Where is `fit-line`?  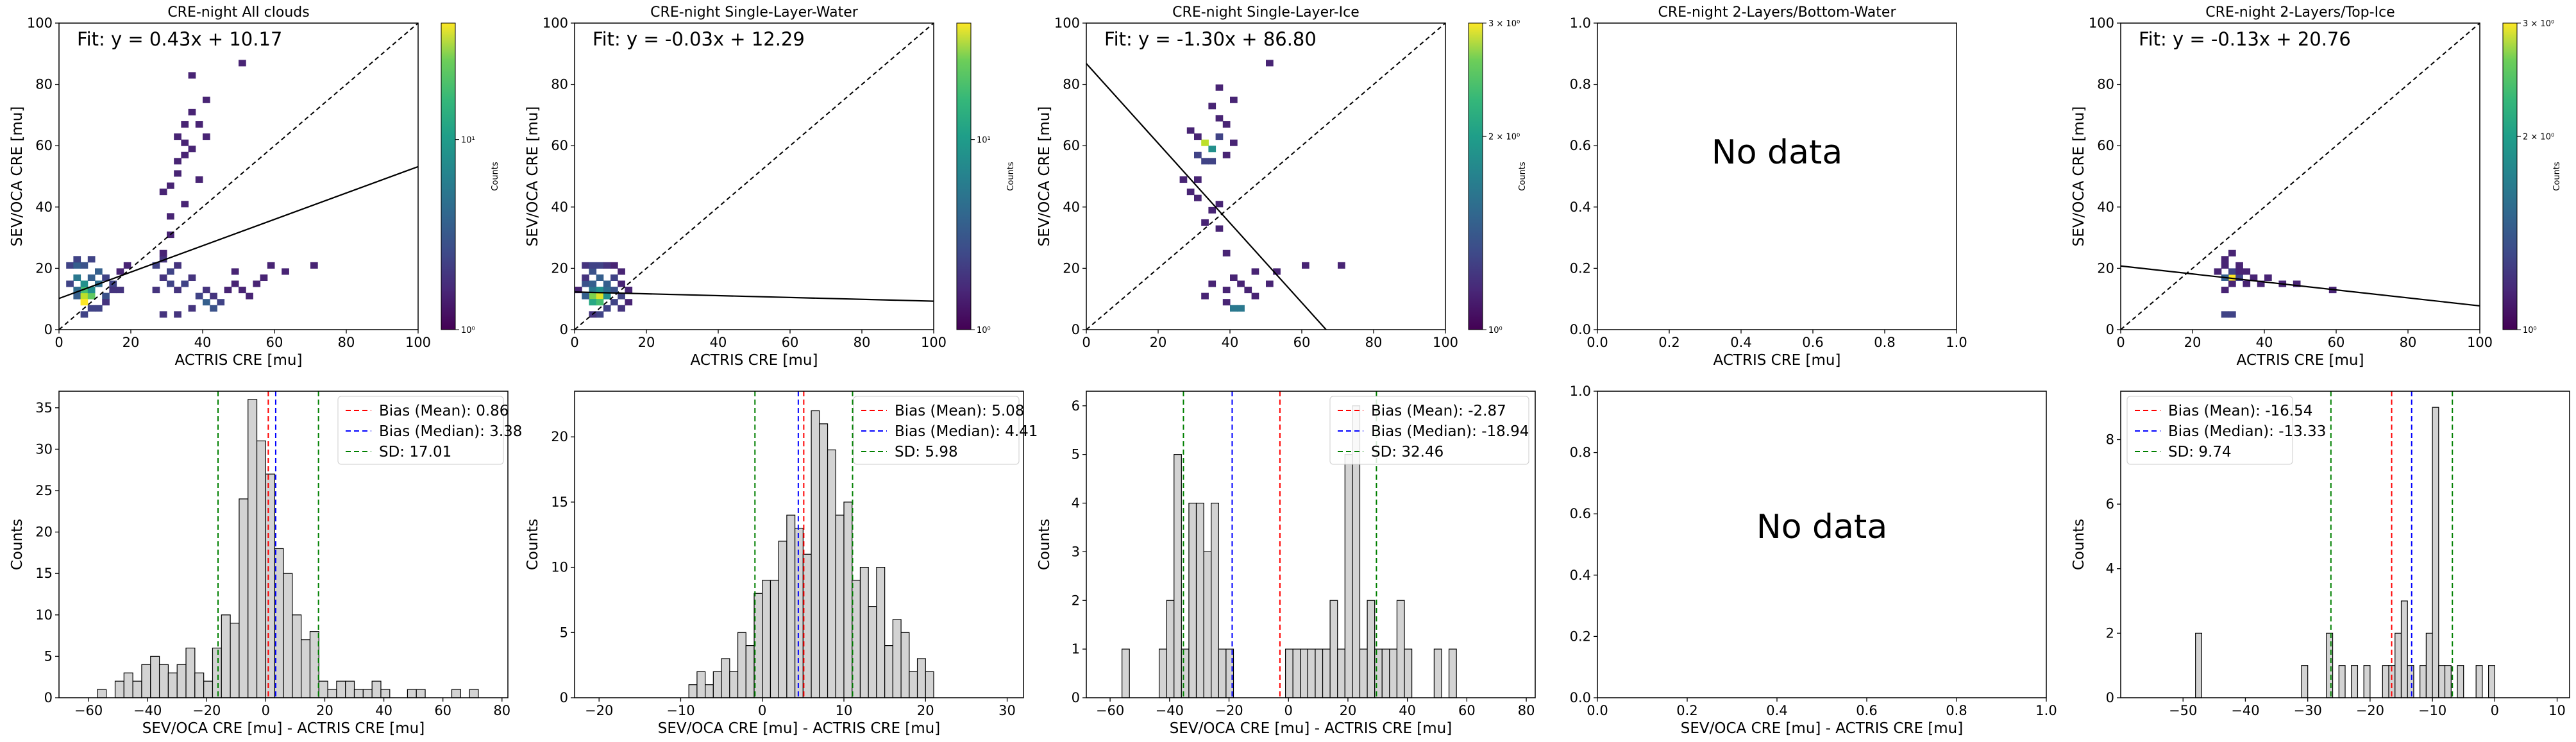
fit-line is located at coordinates (1206, 196).